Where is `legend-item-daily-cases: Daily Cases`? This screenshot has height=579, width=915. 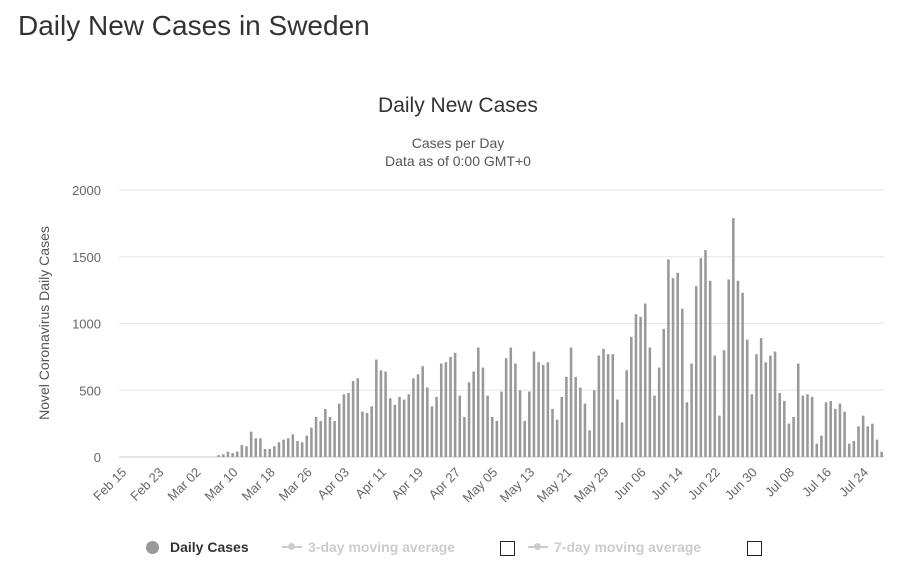
legend-item-daily-cases: Daily Cases is located at coordinates (197, 547).